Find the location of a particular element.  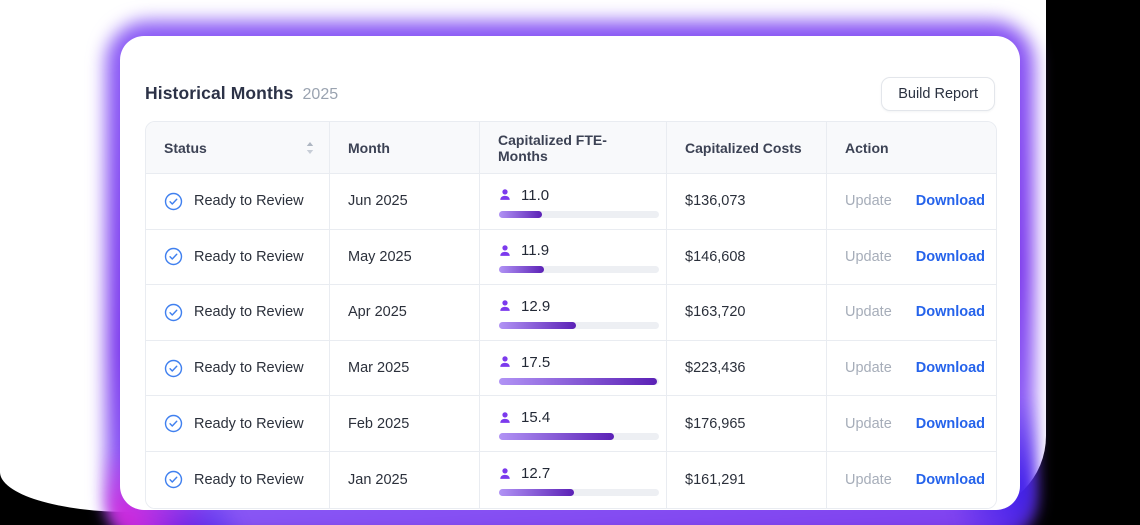

fte-cell: 11.9 is located at coordinates (573, 257).